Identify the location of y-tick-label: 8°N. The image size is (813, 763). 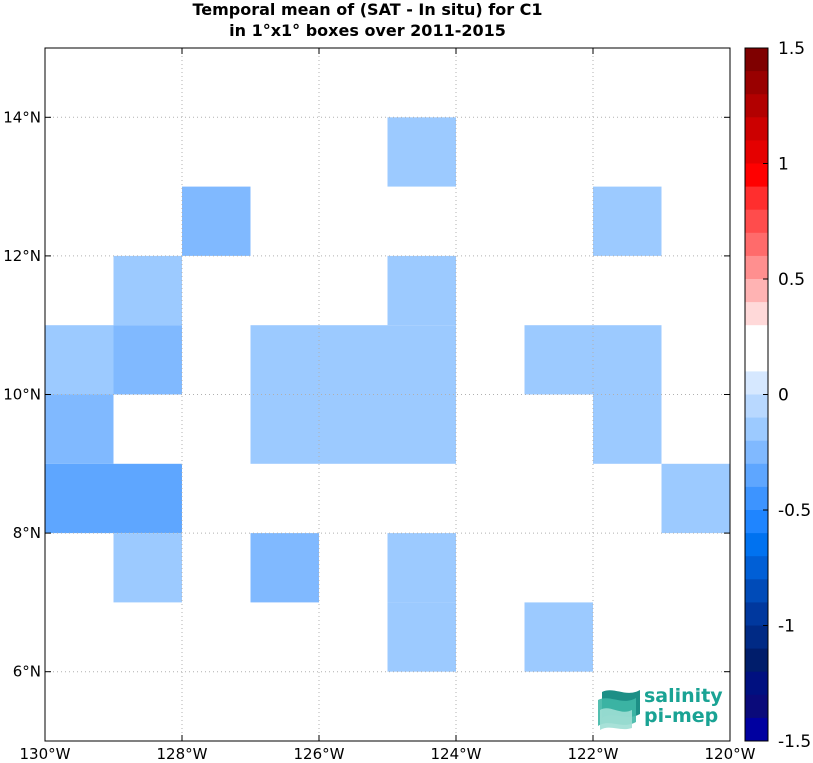
(27, 533).